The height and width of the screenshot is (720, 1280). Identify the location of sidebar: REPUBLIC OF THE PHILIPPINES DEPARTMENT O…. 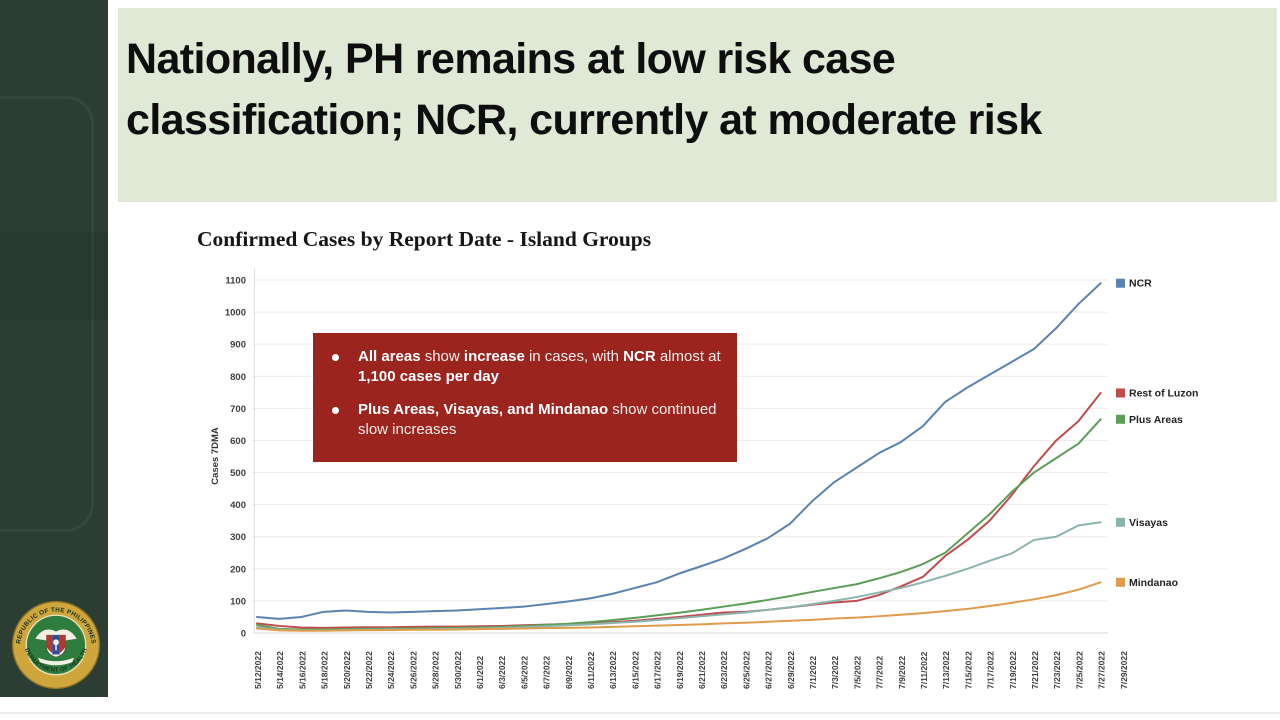
(54, 348).